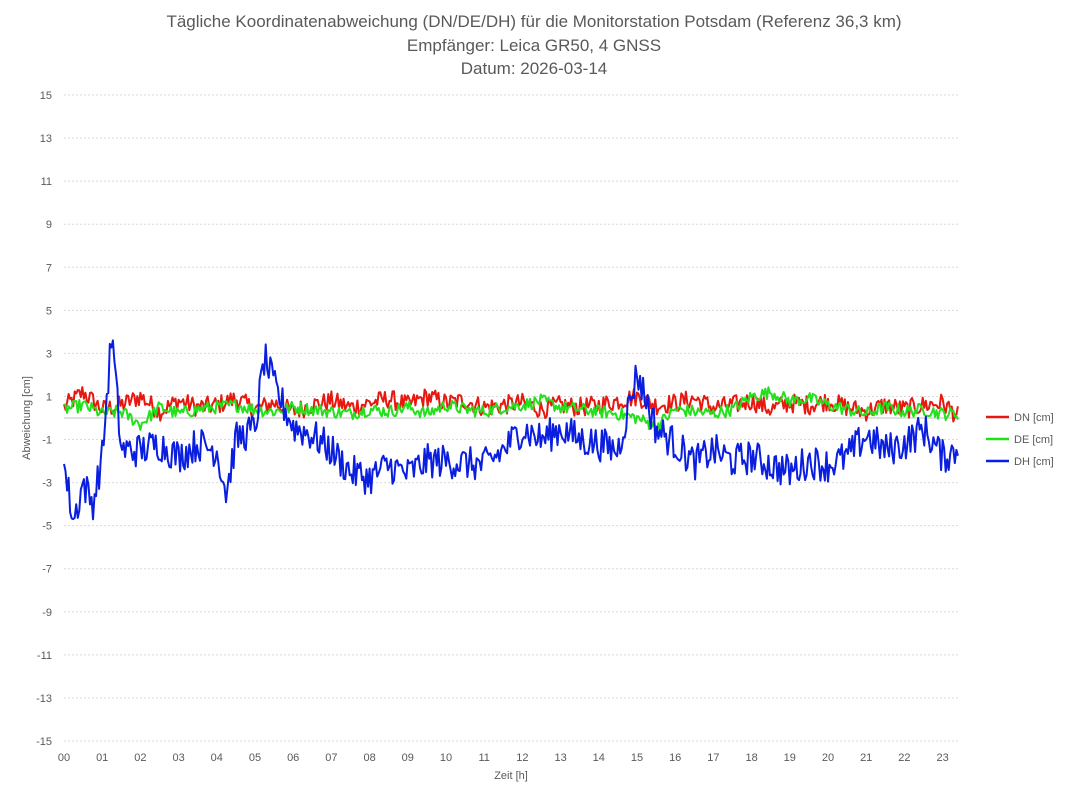  Describe the element at coordinates (534, 68) in the screenshot. I see `chart-title-line-3: Datum: 2026-03-14` at that location.